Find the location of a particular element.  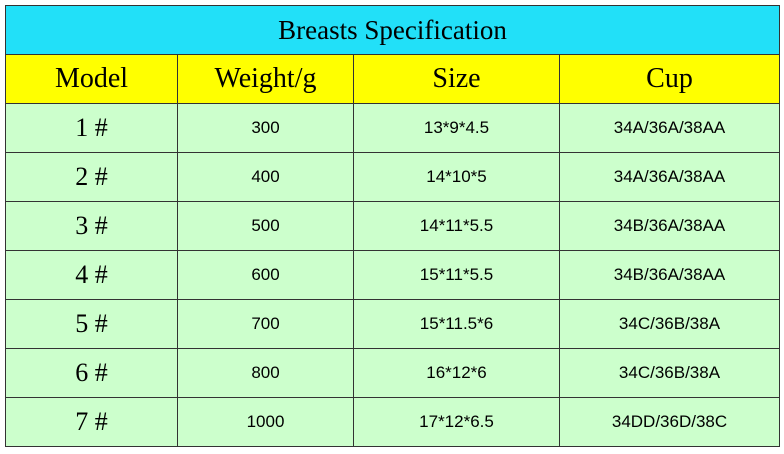

data-cell: 300 is located at coordinates (265, 128).